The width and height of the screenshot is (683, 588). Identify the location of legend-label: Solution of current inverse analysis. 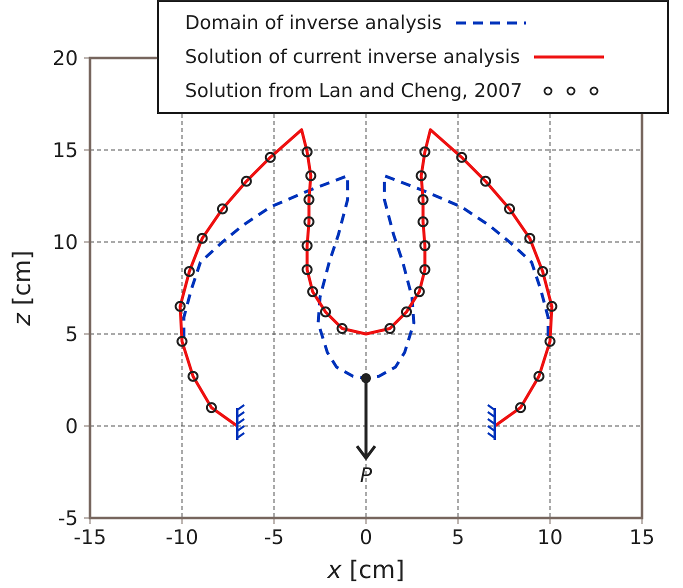
(352, 57).